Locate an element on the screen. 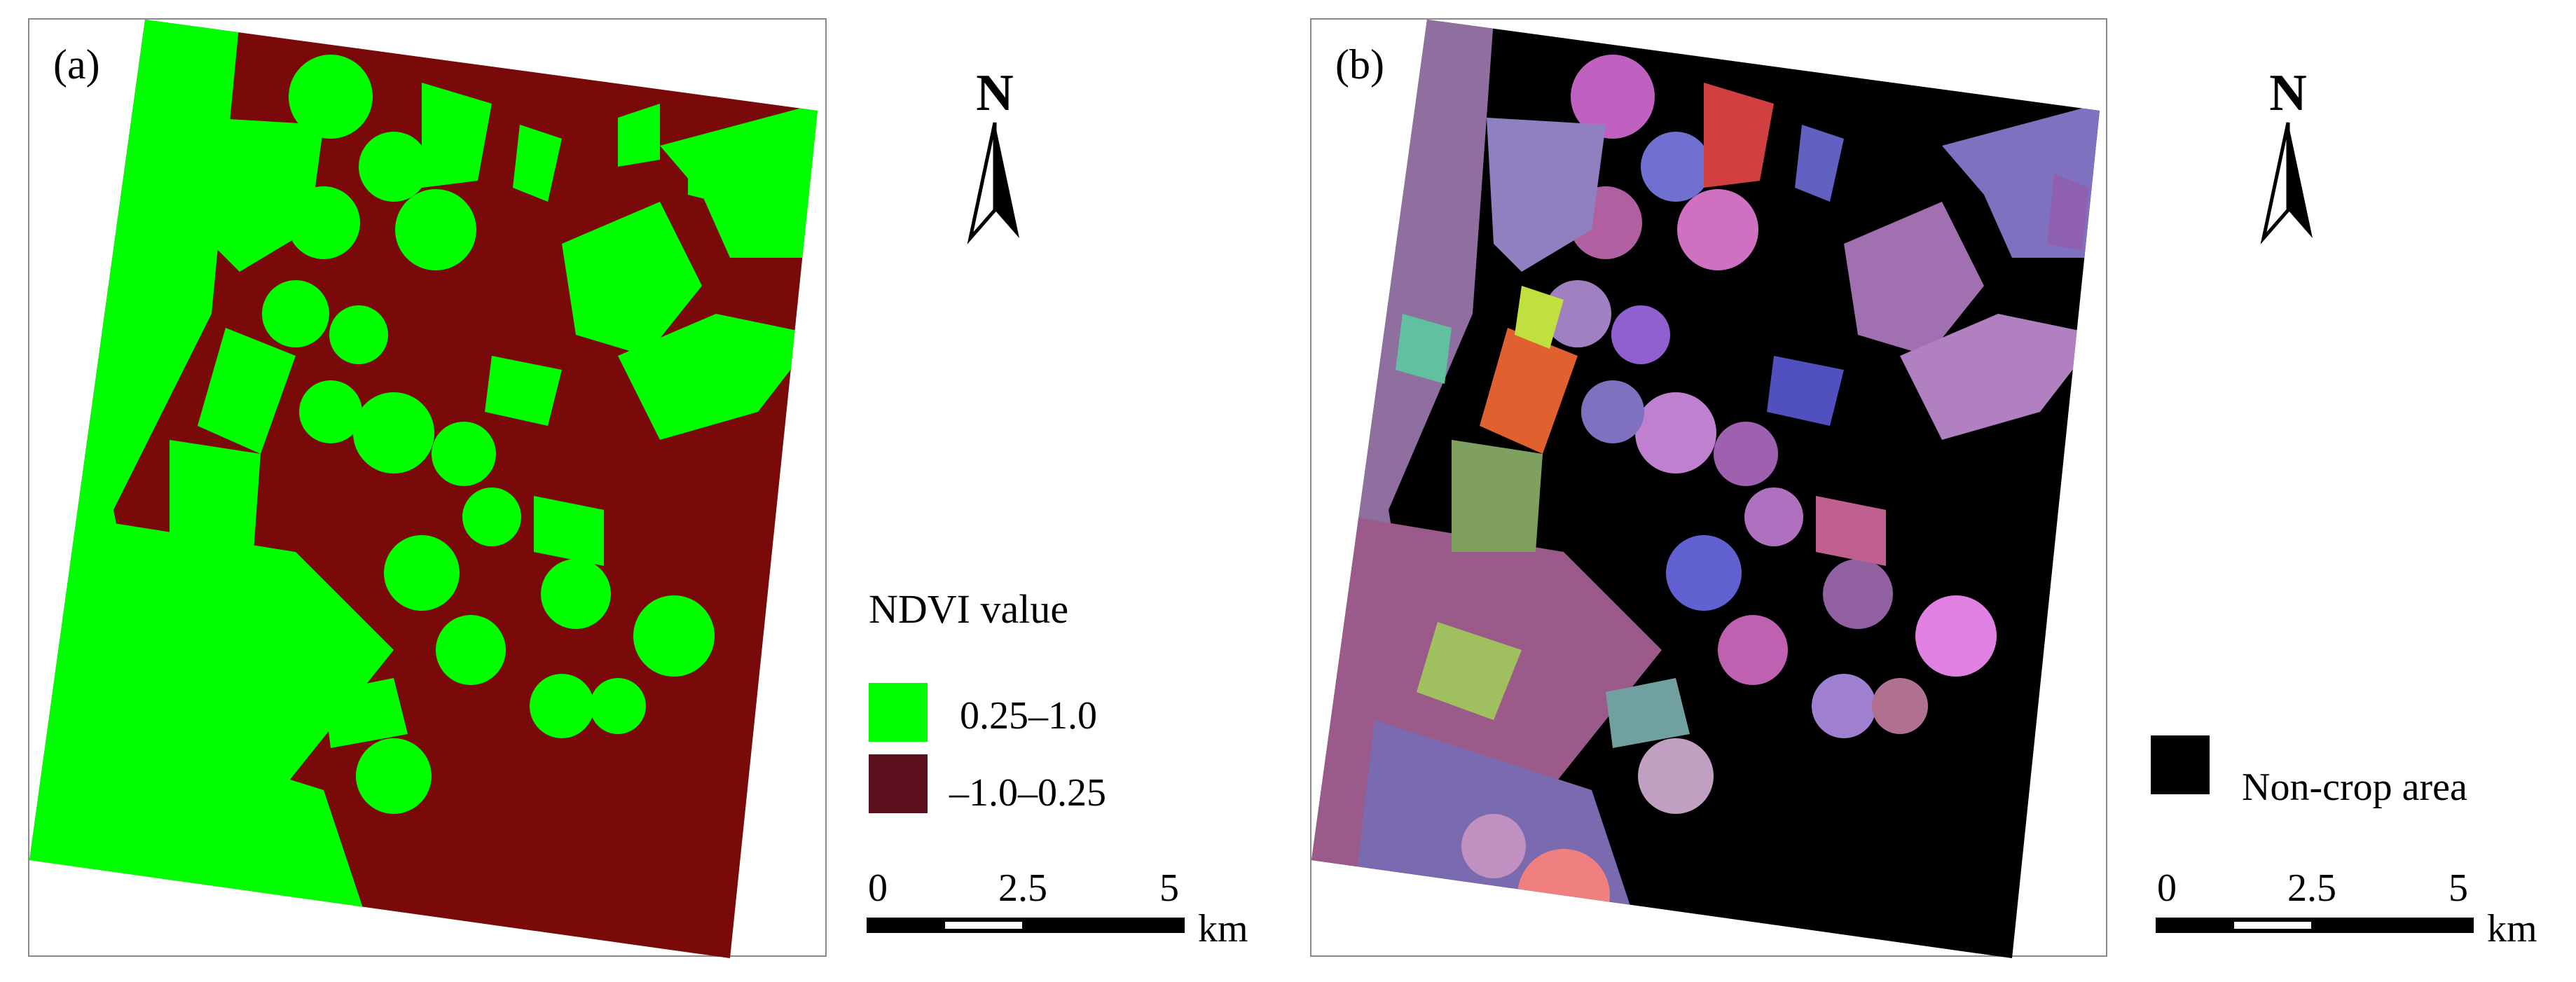 This screenshot has height=982, width=2576. north-arrow-a: N is located at coordinates (995, 158).